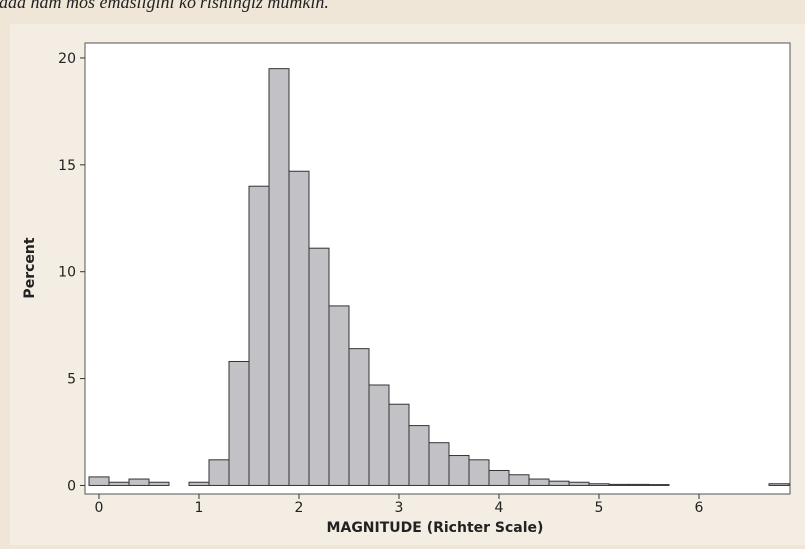 The width and height of the screenshot is (805, 549). What do you see at coordinates (435, 528) in the screenshot?
I see `x-axis-label: MAGNITUDE (Richter Scale)` at bounding box center [435, 528].